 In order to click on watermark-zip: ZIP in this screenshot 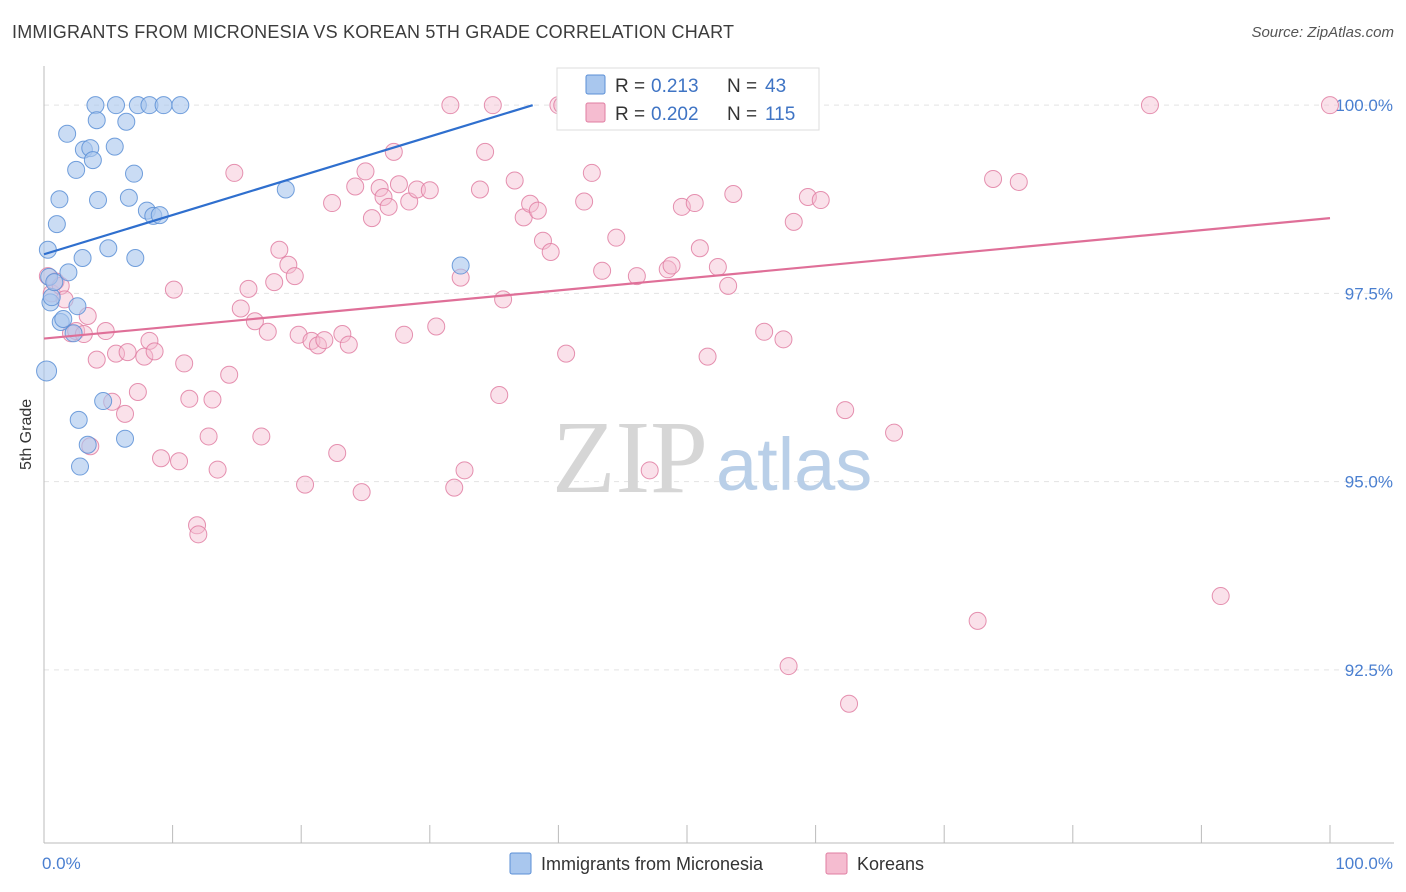, I will do `click(630, 457)`.